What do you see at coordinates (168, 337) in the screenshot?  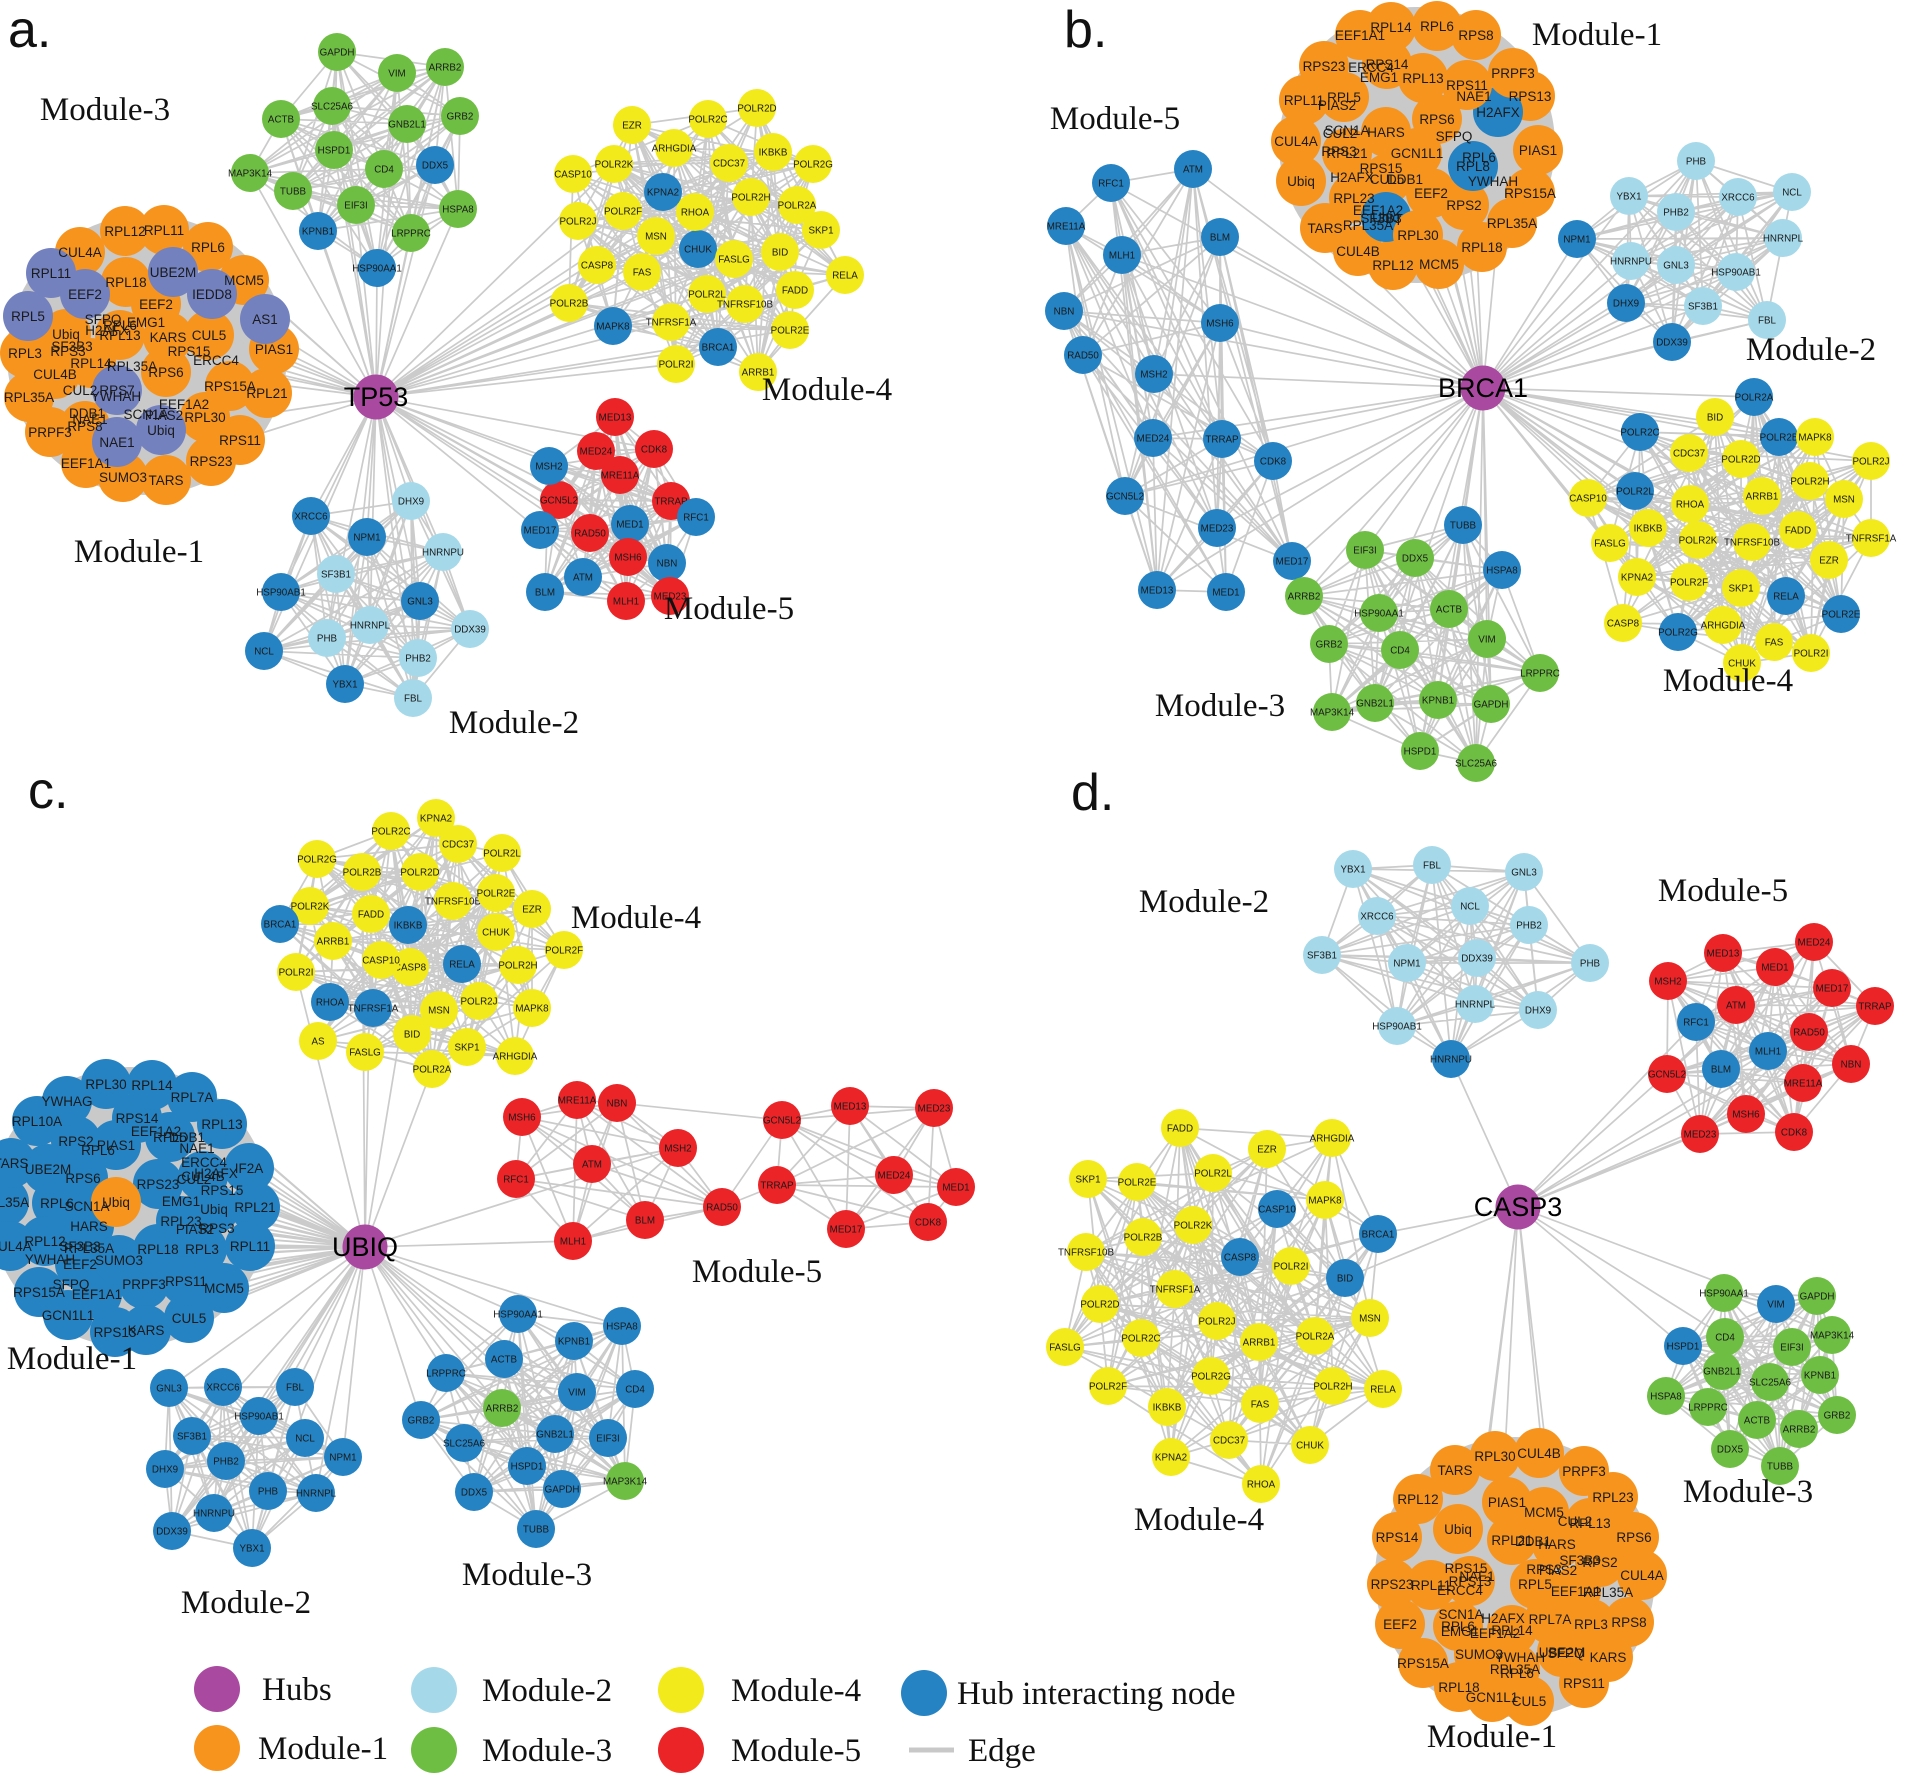 I see `svg-text: KARS` at bounding box center [168, 337].